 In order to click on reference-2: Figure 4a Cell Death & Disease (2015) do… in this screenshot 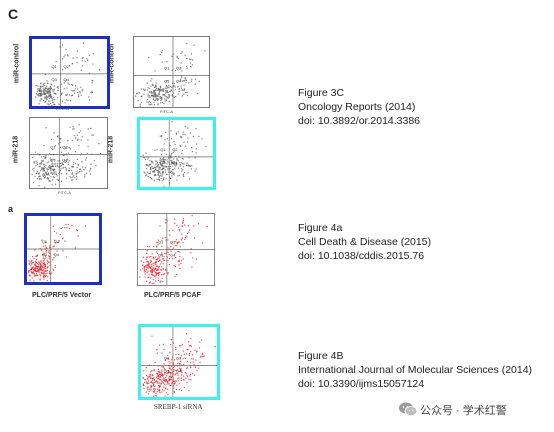, I will do `click(364, 242)`.